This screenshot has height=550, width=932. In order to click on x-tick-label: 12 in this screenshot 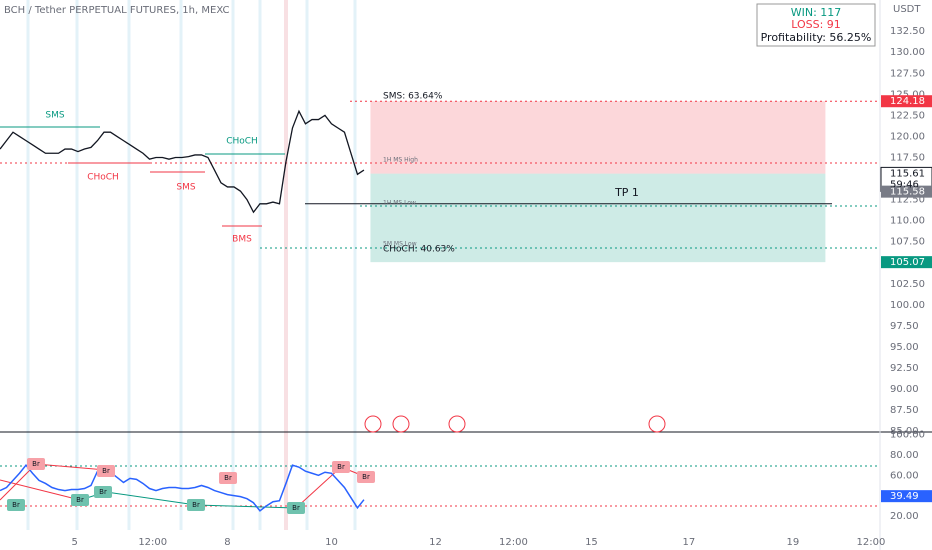, I will do `click(435, 542)`.